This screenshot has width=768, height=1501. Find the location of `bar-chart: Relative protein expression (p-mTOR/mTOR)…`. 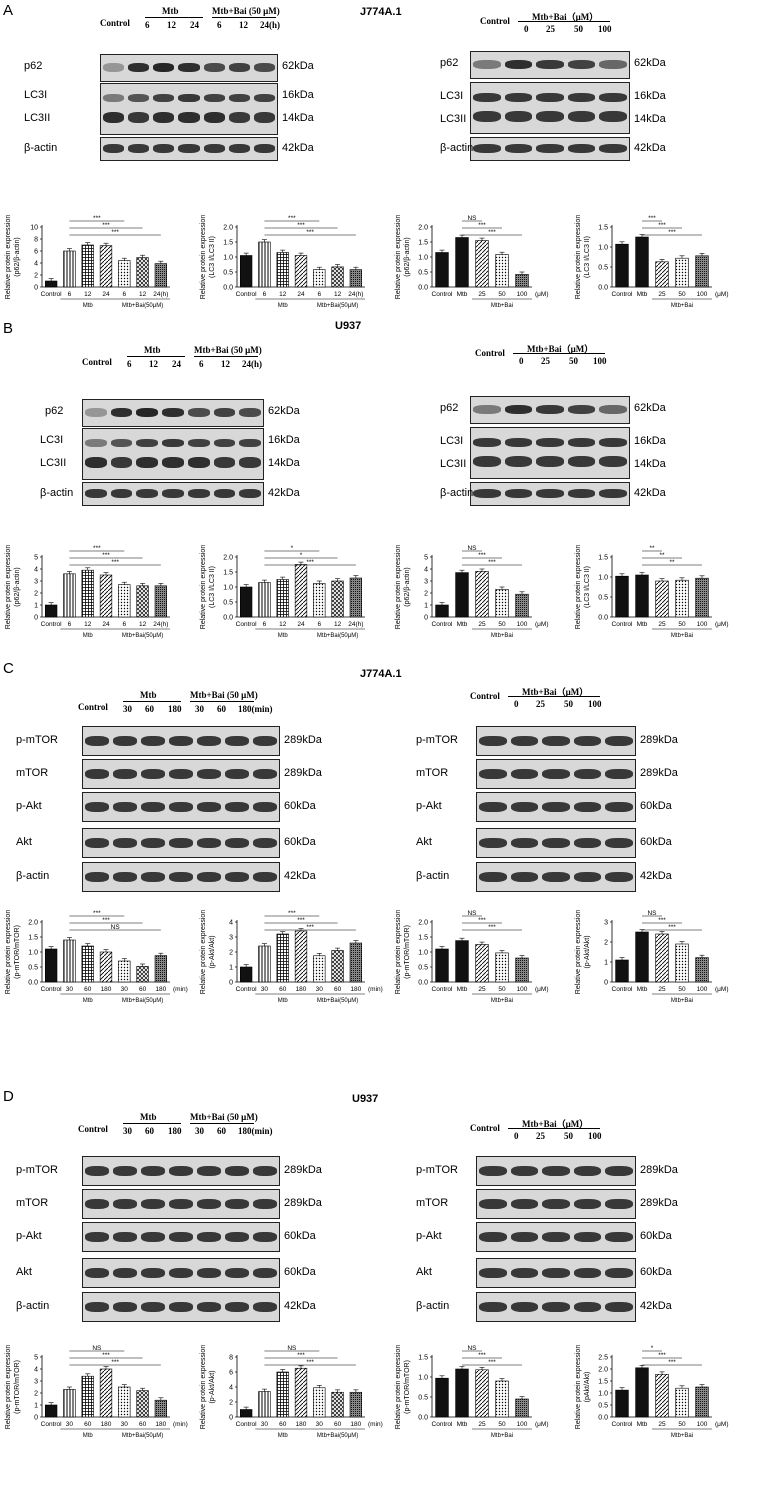

bar-chart: Relative protein expression (p-mTOR/mTOR)… is located at coordinates (96, 1392).